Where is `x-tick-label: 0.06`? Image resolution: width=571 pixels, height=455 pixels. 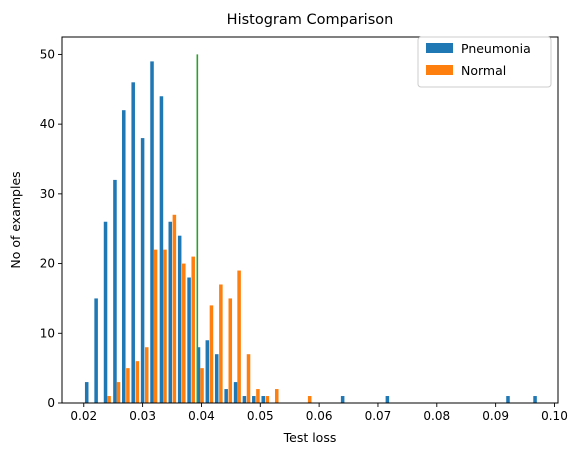
x-tick-label: 0.06 is located at coordinates (319, 416).